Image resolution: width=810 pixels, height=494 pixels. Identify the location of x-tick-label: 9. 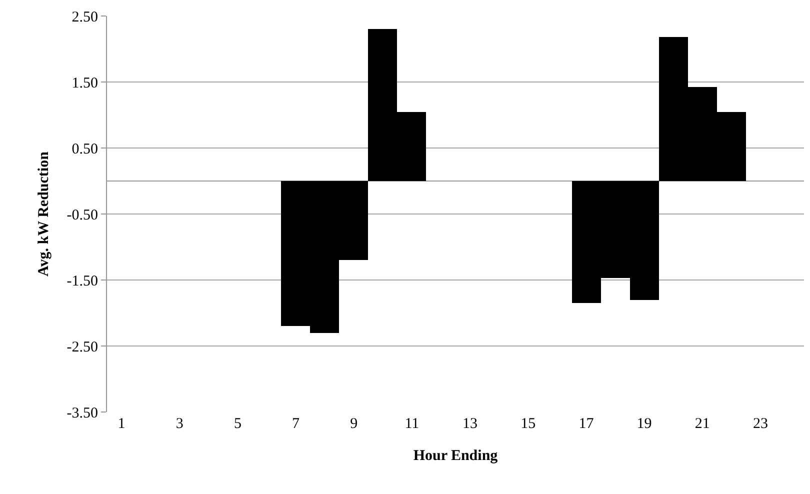
(354, 424).